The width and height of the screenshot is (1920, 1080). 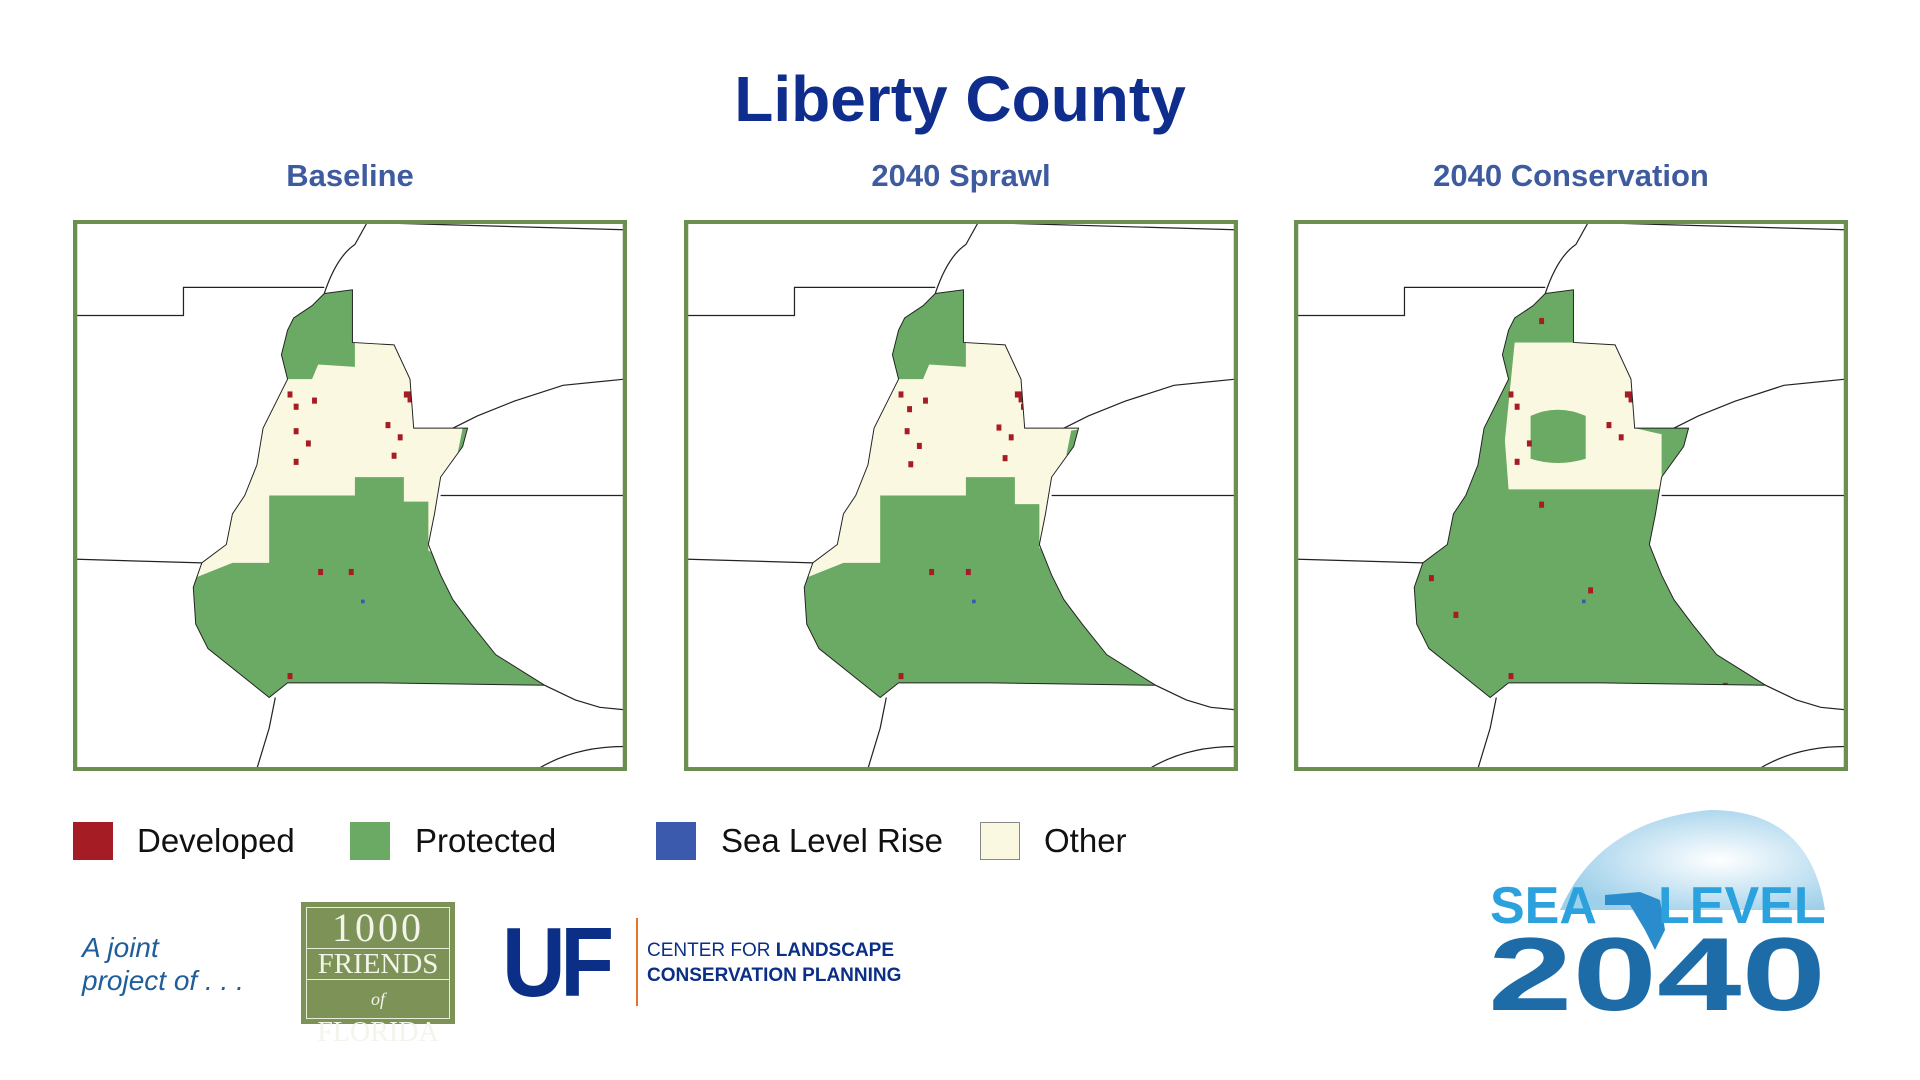 What do you see at coordinates (1635, 921) in the screenshot?
I see `florida-shape` at bounding box center [1635, 921].